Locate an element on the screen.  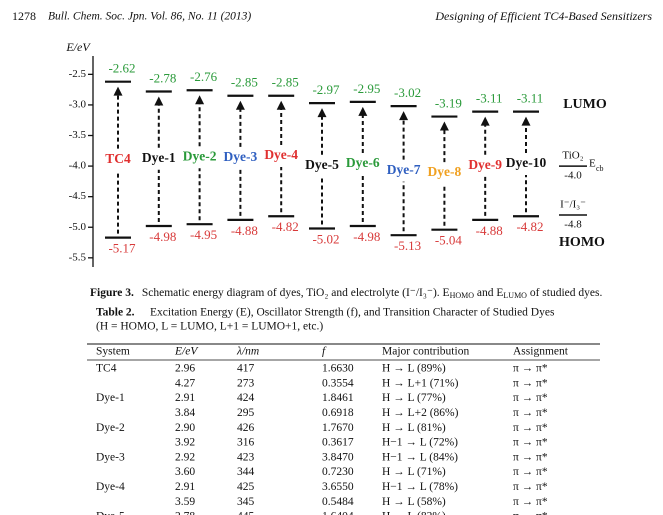
y-tick-label: -2.5 is located at coordinates (78, 74).